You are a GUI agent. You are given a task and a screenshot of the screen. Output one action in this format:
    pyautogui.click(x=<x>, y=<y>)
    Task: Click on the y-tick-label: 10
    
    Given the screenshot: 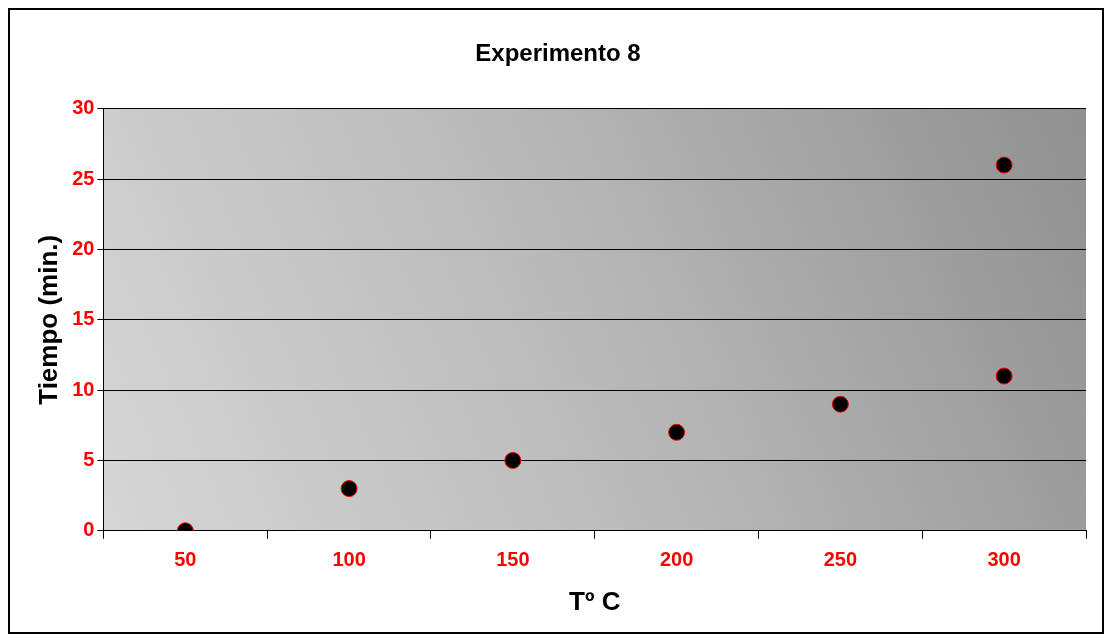 What is the action you would take?
    pyautogui.click(x=83, y=388)
    